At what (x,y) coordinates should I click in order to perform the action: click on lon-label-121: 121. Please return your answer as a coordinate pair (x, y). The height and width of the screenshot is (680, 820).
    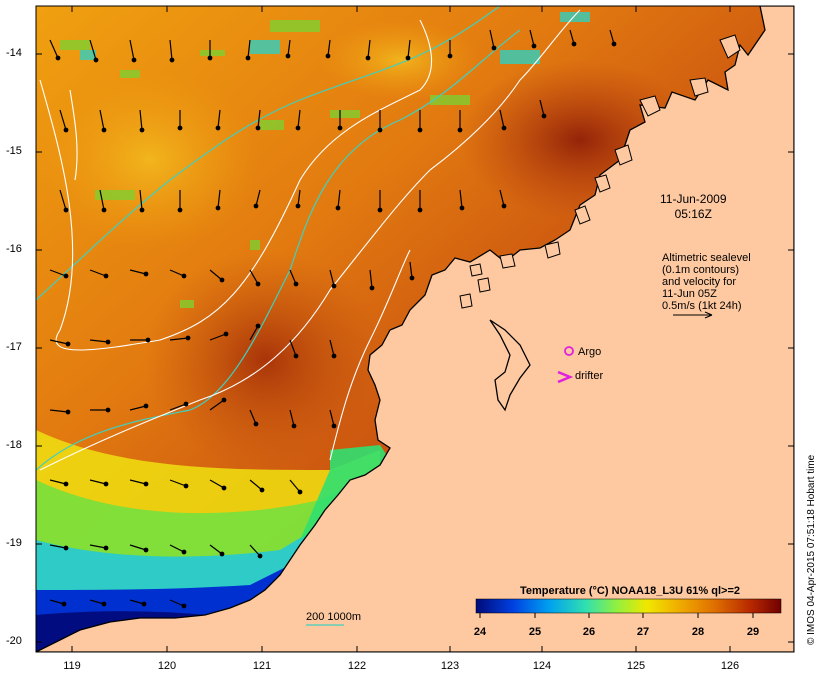
    Looking at the image, I should click on (262, 666).